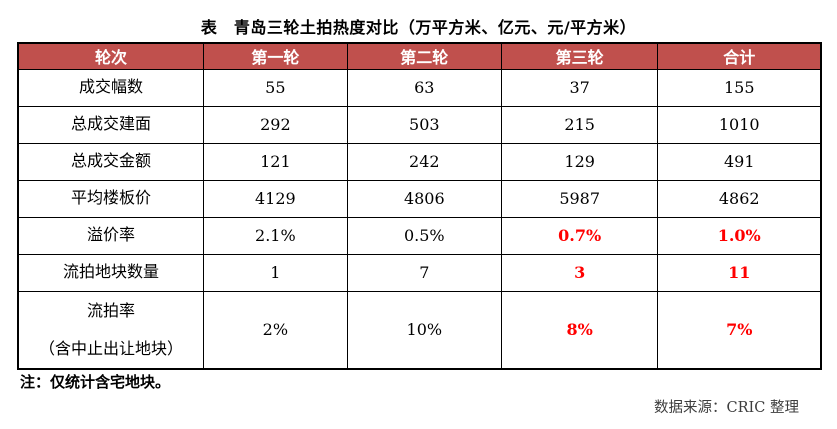 The height and width of the screenshot is (429, 837). What do you see at coordinates (110, 235) in the screenshot?
I see `row-label: 溢价率` at bounding box center [110, 235].